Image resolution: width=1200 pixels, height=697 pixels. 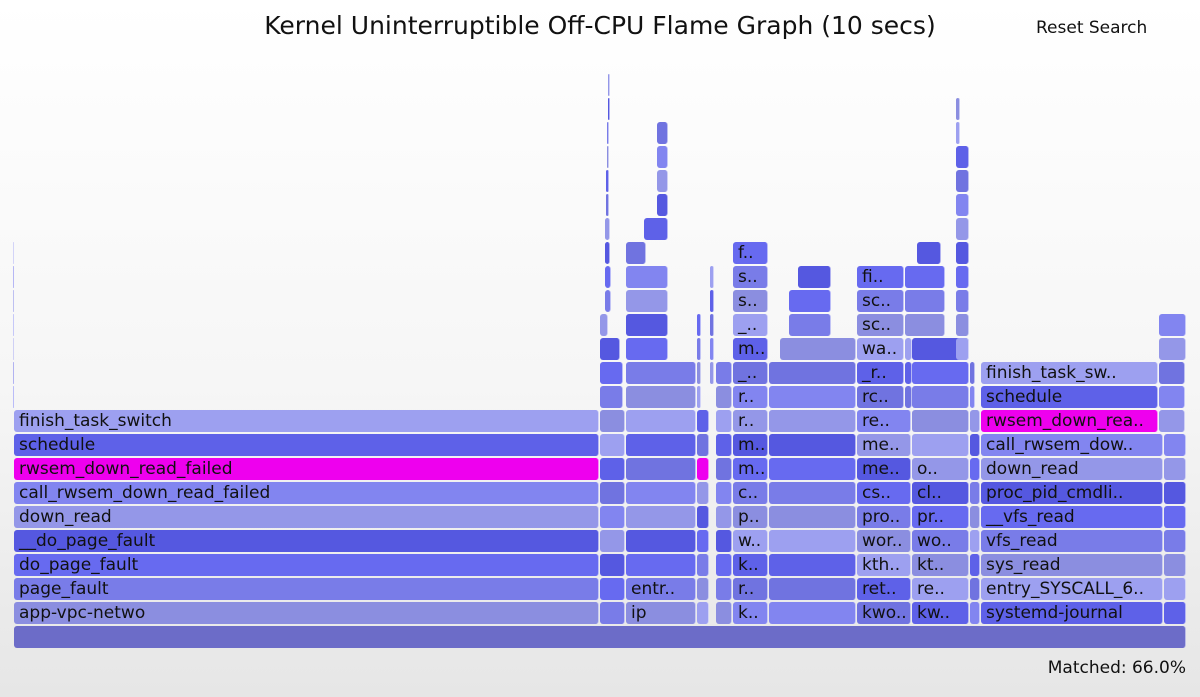 What do you see at coordinates (661, 613) in the screenshot?
I see `flame-frame: ip` at bounding box center [661, 613].